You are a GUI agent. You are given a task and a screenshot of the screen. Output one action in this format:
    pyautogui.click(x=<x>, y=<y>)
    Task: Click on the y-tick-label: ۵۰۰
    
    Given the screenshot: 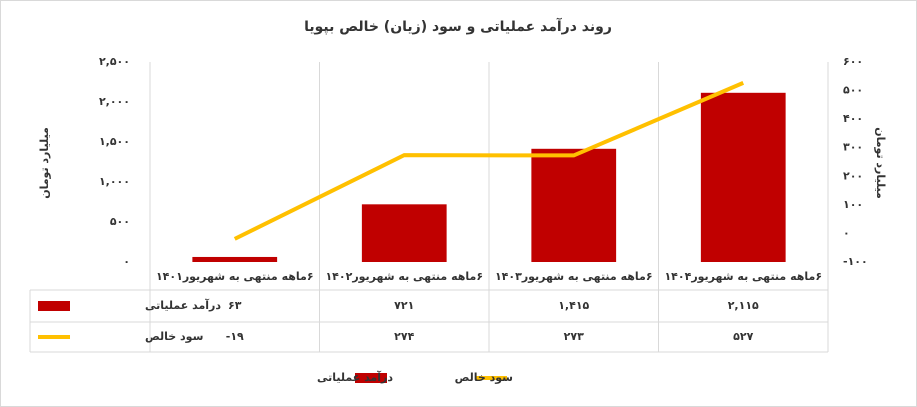 What is the action you would take?
    pyautogui.click(x=120, y=221)
    